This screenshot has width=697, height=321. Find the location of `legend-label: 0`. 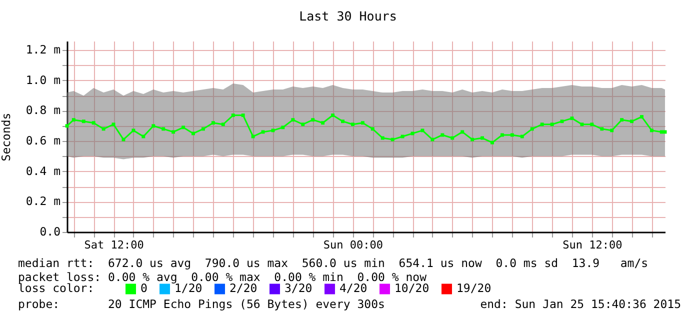

legend-label: 0 is located at coordinates (144, 288).